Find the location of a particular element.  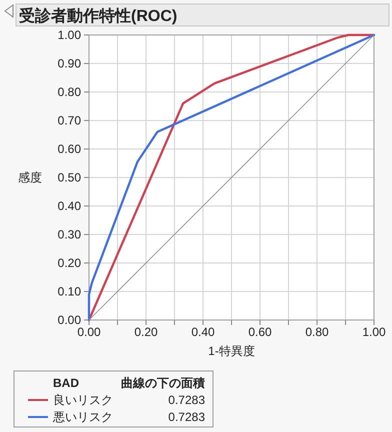

x-axis-title: 1-特異度 is located at coordinates (231, 351).